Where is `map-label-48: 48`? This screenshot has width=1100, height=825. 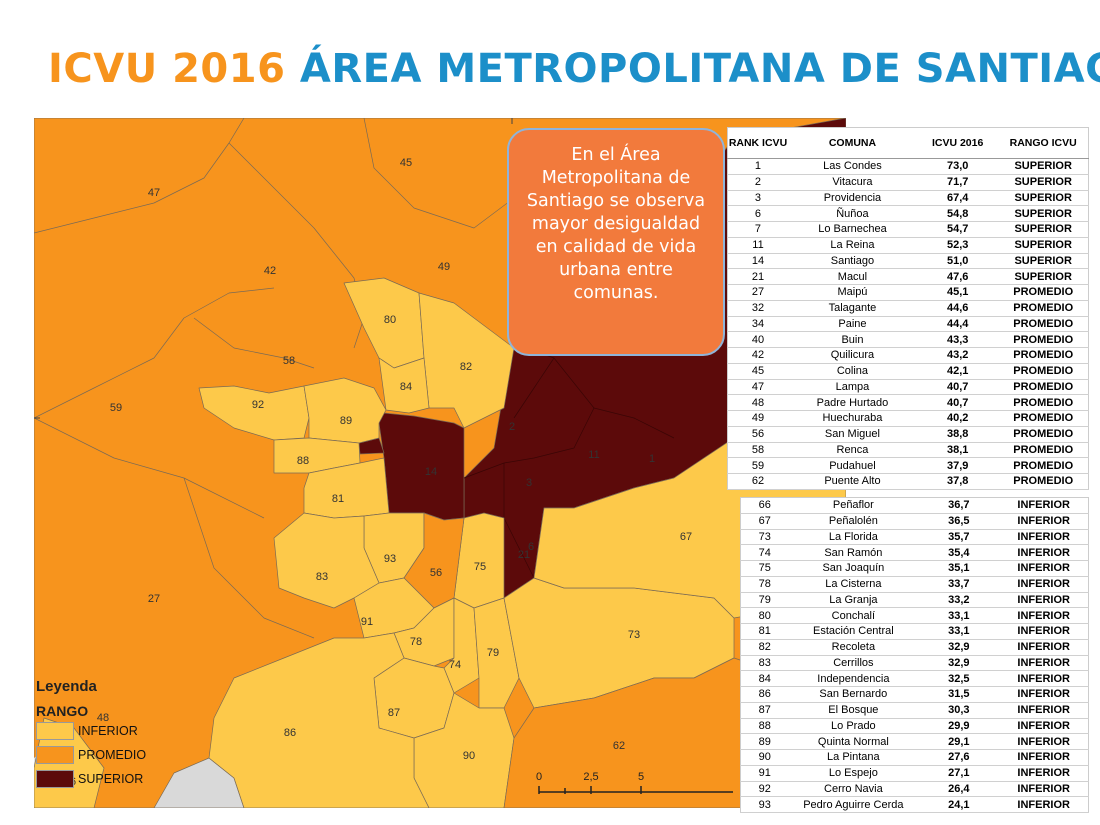
map-label-48: 48 is located at coordinates (103, 718).